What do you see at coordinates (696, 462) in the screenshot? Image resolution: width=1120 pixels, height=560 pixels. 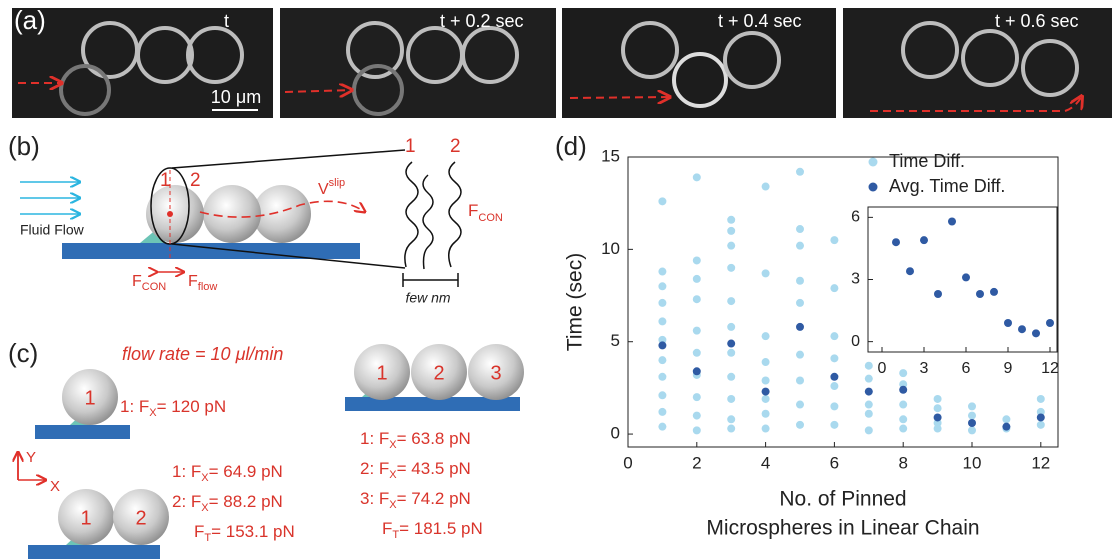 I see `x-tick-label: 2` at bounding box center [696, 462].